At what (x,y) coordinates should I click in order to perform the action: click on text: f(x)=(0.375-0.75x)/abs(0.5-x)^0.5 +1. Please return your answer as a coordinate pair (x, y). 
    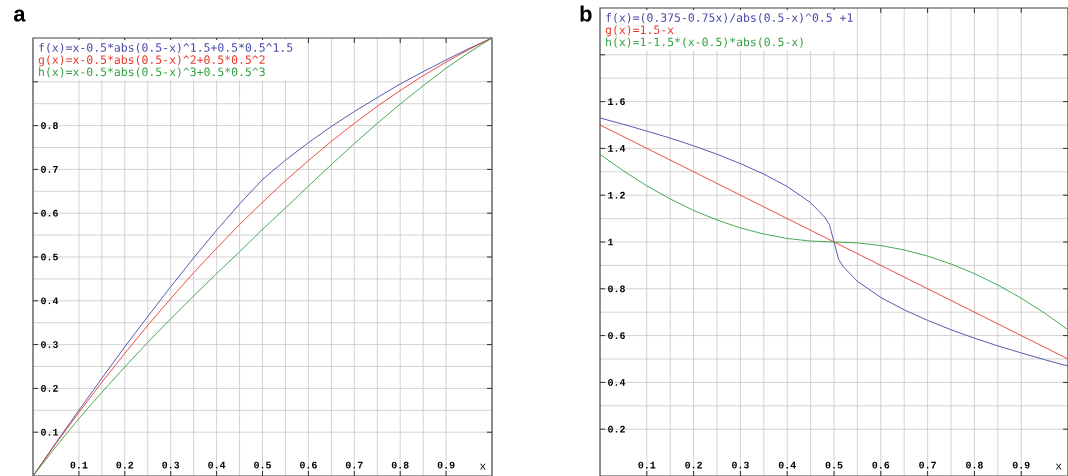
    Looking at the image, I should click on (729, 18).